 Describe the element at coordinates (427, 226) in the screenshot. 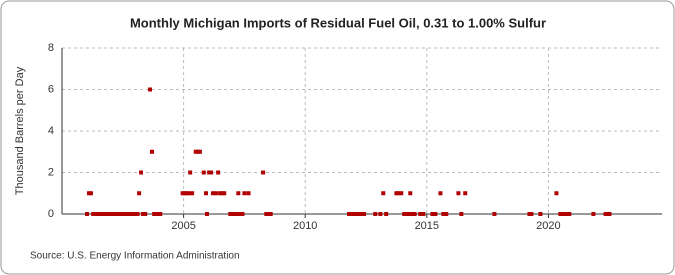

I see `x-tick-label: 2015` at that location.